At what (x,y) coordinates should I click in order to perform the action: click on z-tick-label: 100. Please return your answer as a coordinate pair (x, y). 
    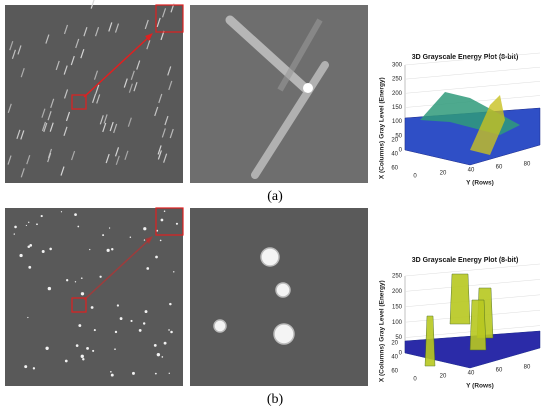
    Looking at the image, I should click on (397, 323).